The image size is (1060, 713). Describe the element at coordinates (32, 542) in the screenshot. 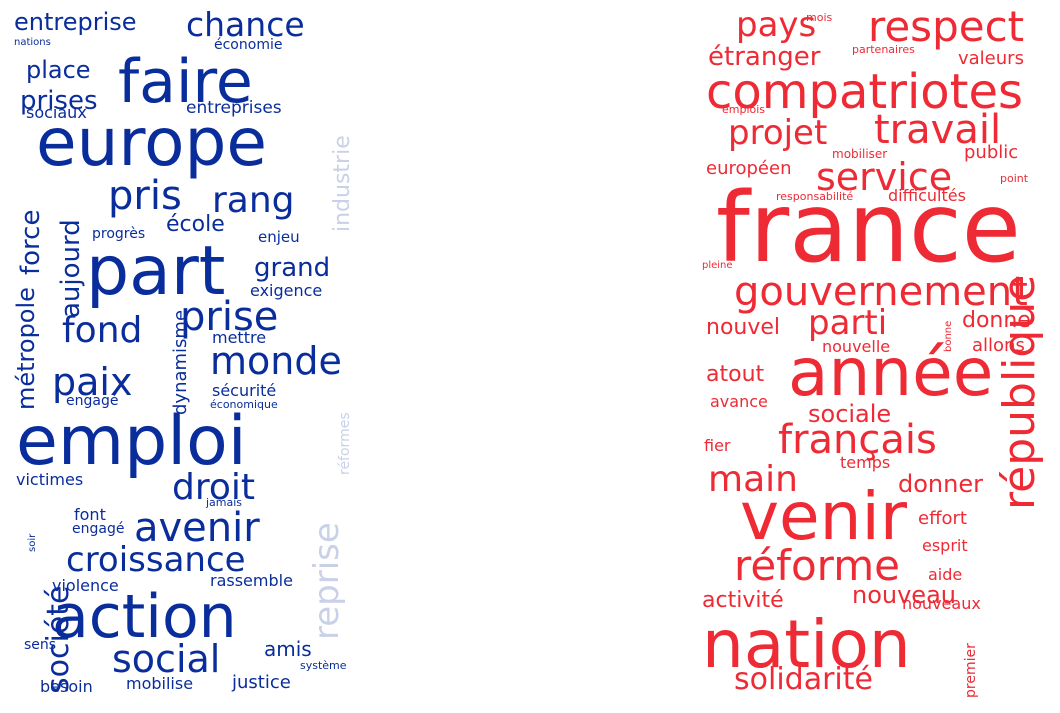

I see `word-soir: soir` at that location.